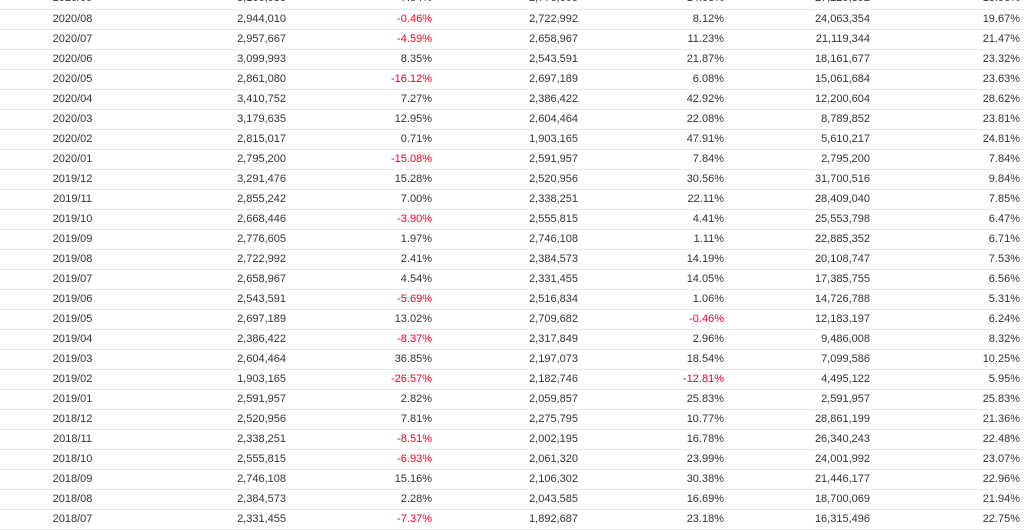 This screenshot has width=1024, height=530. What do you see at coordinates (509, 379) in the screenshot?
I see `value-b-cell: 2,182,746` at bounding box center [509, 379].